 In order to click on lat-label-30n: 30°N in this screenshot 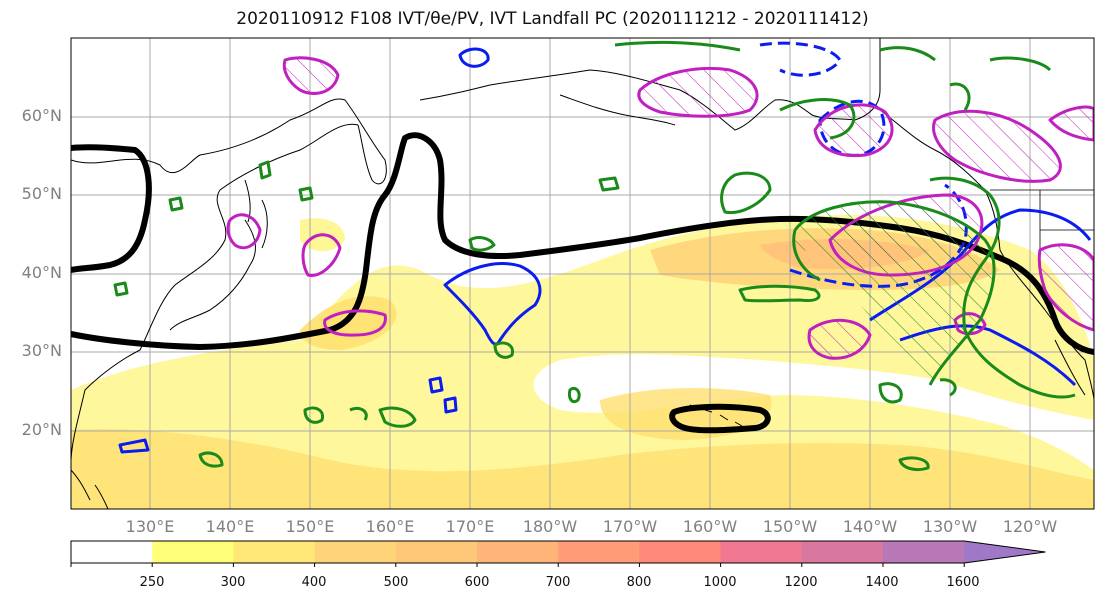, I will do `click(41, 350)`.